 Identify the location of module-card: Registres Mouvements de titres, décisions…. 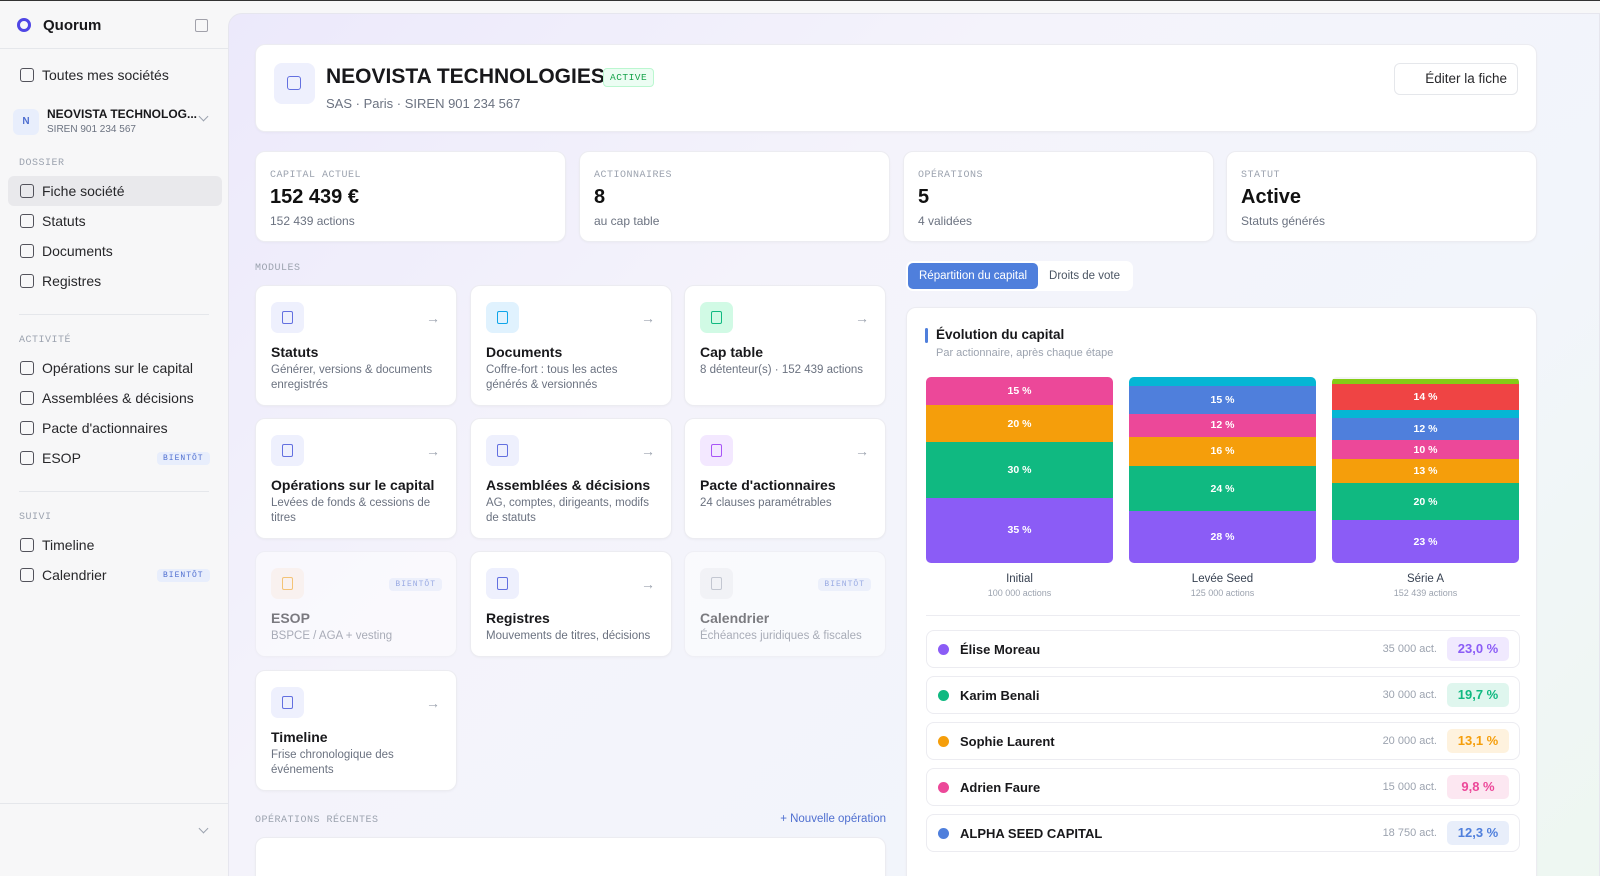
(571, 604).